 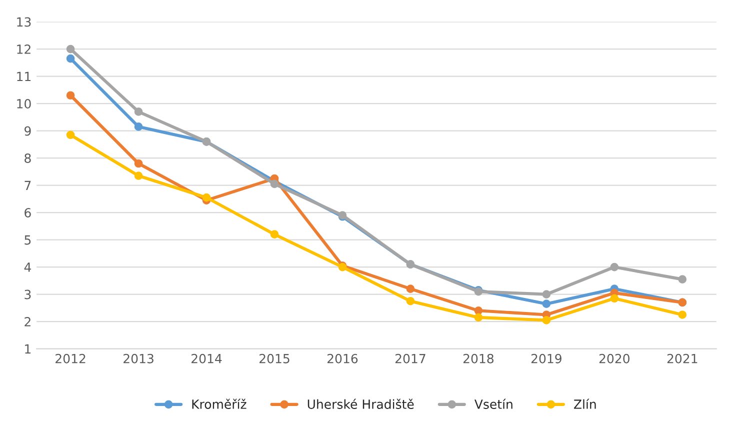 I want to click on y-tick-label: 6, so click(x=27, y=213).